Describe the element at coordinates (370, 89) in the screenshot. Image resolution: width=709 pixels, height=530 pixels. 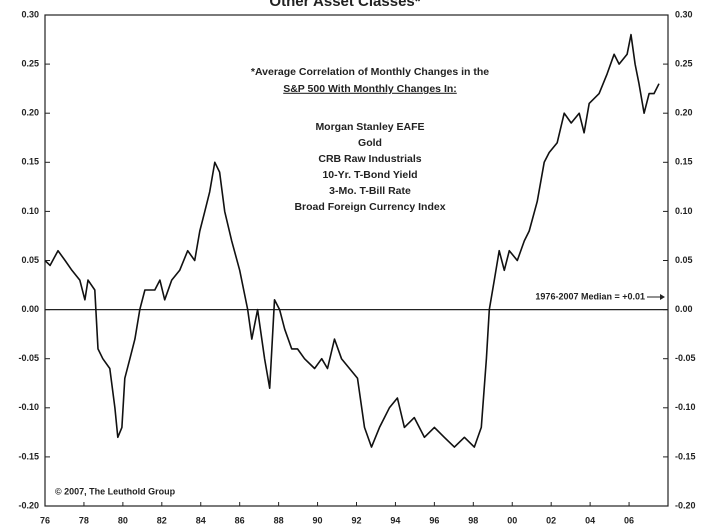
I see `note-line: S&P 500 With Monthly Changes In:` at that location.